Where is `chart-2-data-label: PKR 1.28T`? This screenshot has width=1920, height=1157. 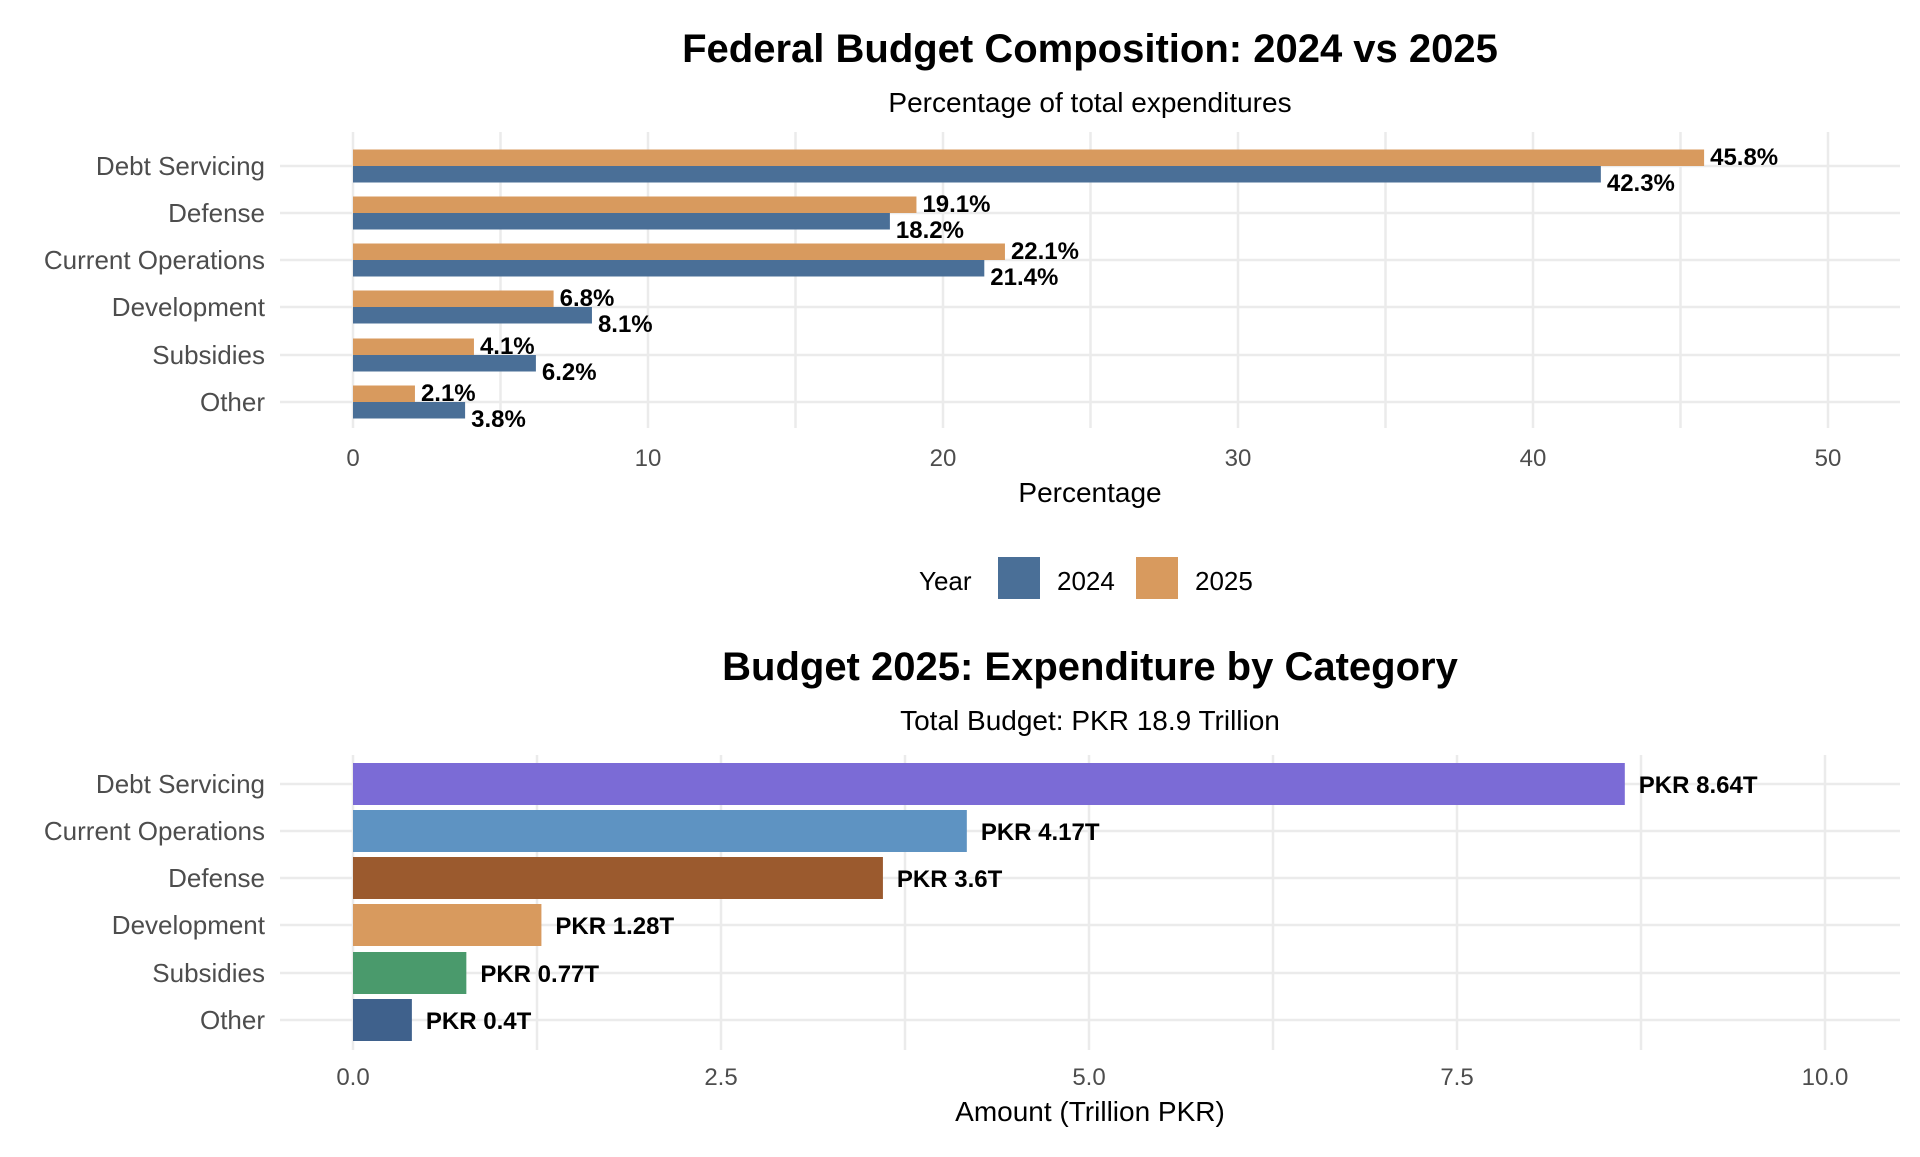
chart-2-data-label: PKR 1.28T is located at coordinates (614, 926).